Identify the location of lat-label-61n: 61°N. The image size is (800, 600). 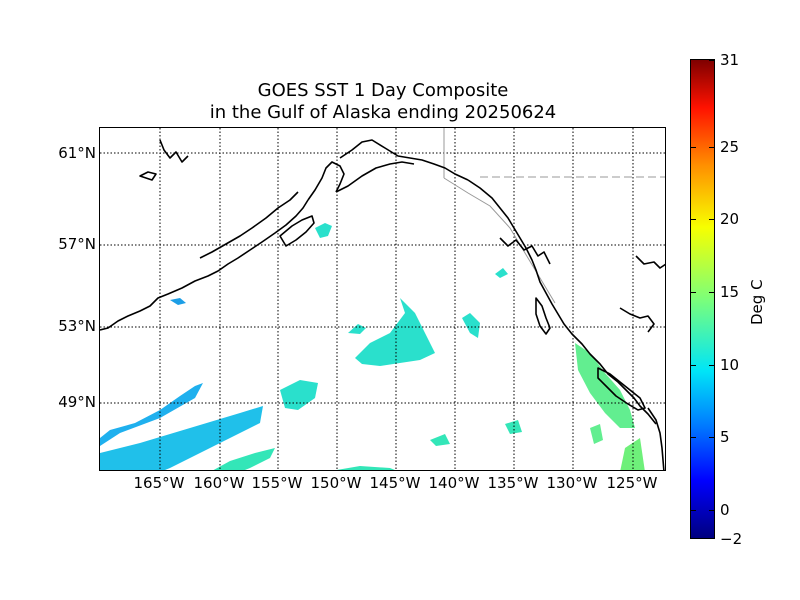
(77, 153).